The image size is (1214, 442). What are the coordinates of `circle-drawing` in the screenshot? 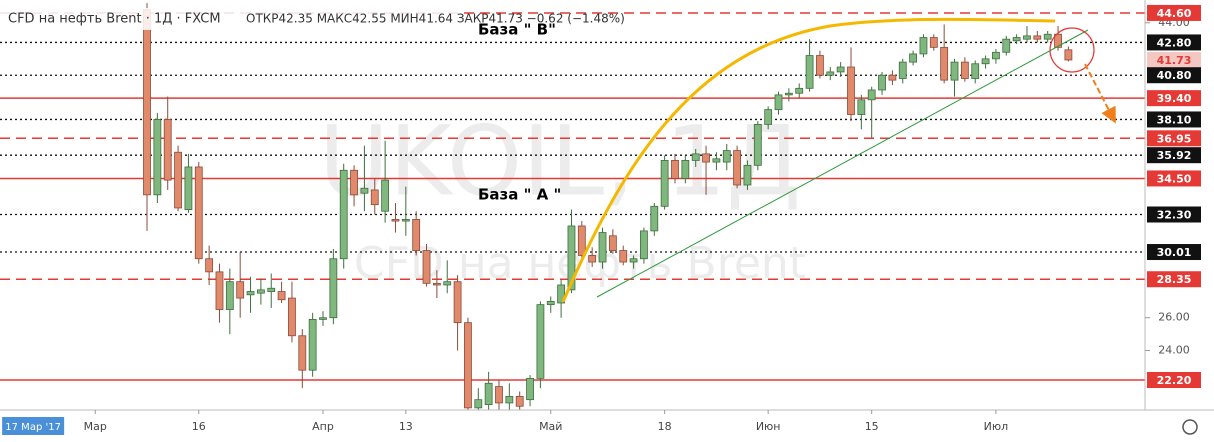 It's located at (1072, 50).